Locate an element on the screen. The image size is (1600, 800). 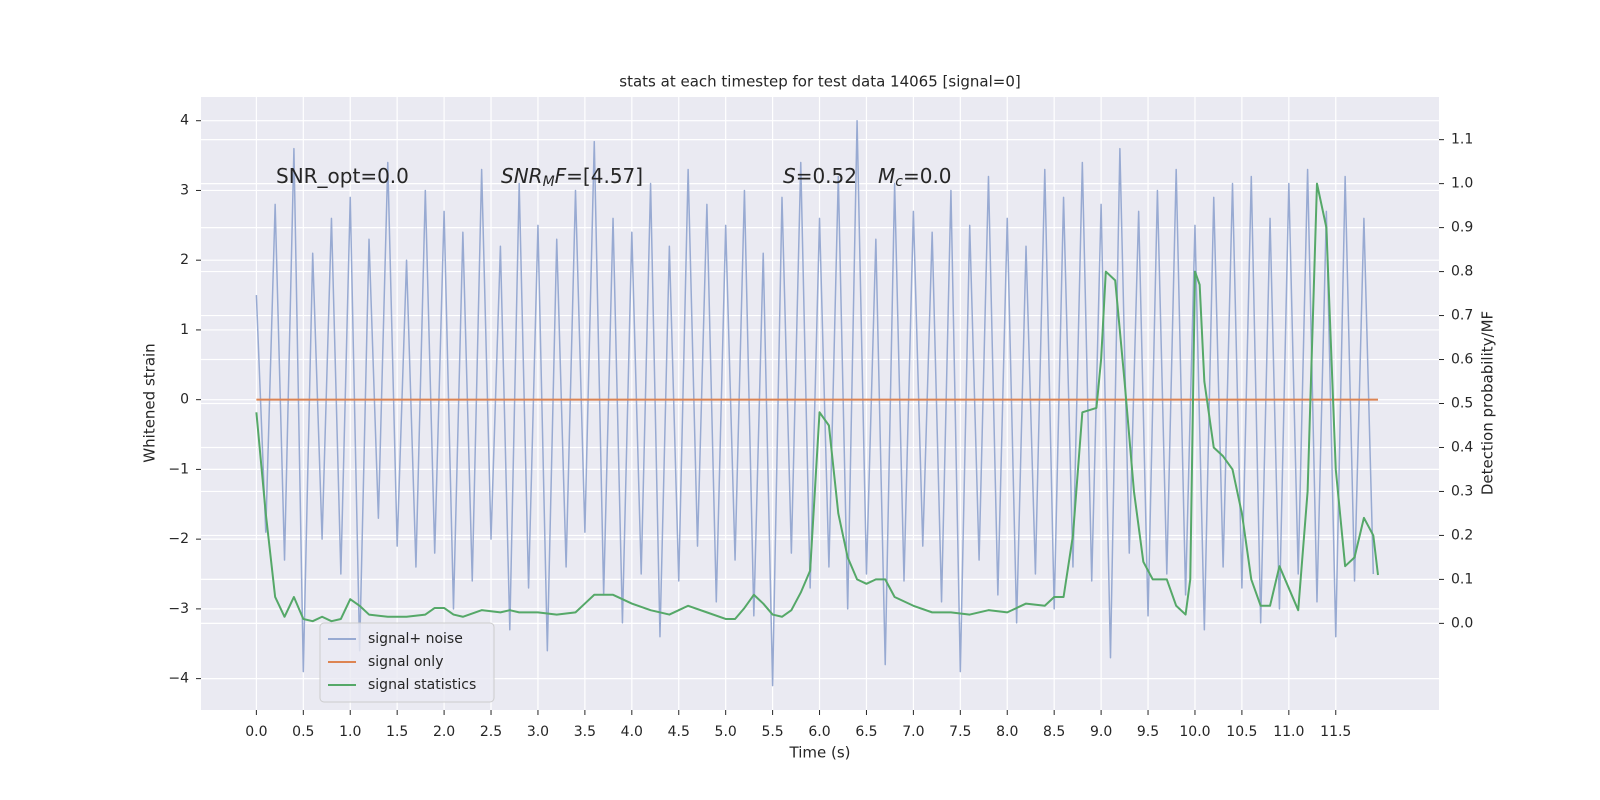
y2-axis-label: Detection probability/MF is located at coordinates (1488, 403).